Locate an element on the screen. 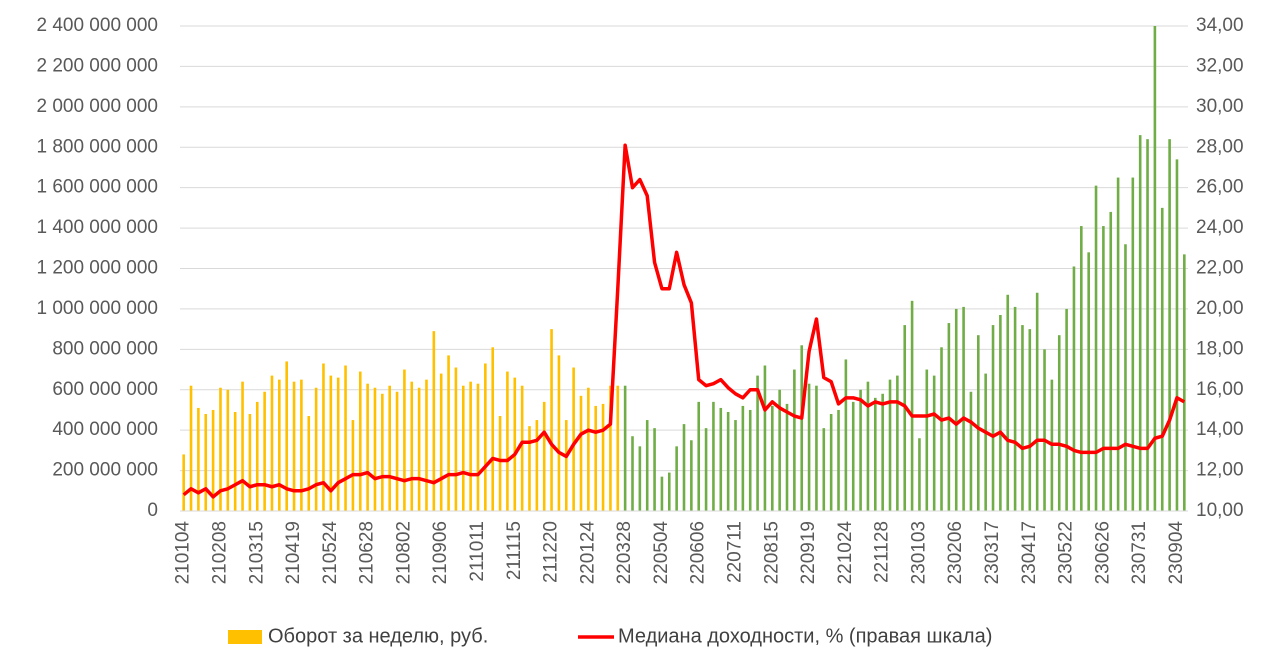  x-tick-label: 220124 is located at coordinates (587, 553).